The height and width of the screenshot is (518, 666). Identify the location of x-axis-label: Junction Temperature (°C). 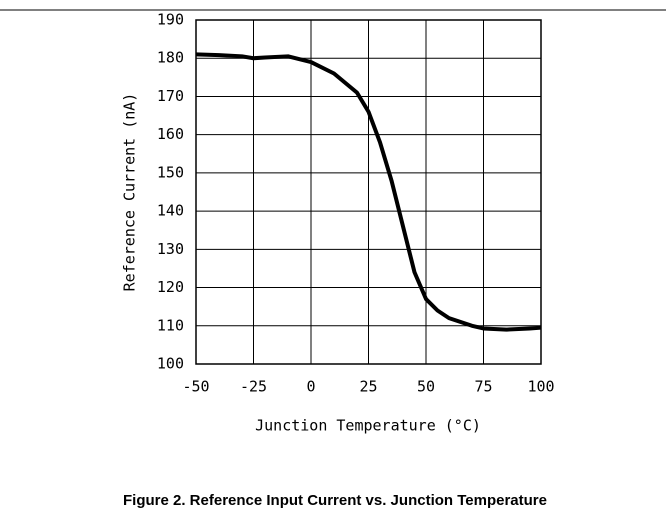
(368, 426).